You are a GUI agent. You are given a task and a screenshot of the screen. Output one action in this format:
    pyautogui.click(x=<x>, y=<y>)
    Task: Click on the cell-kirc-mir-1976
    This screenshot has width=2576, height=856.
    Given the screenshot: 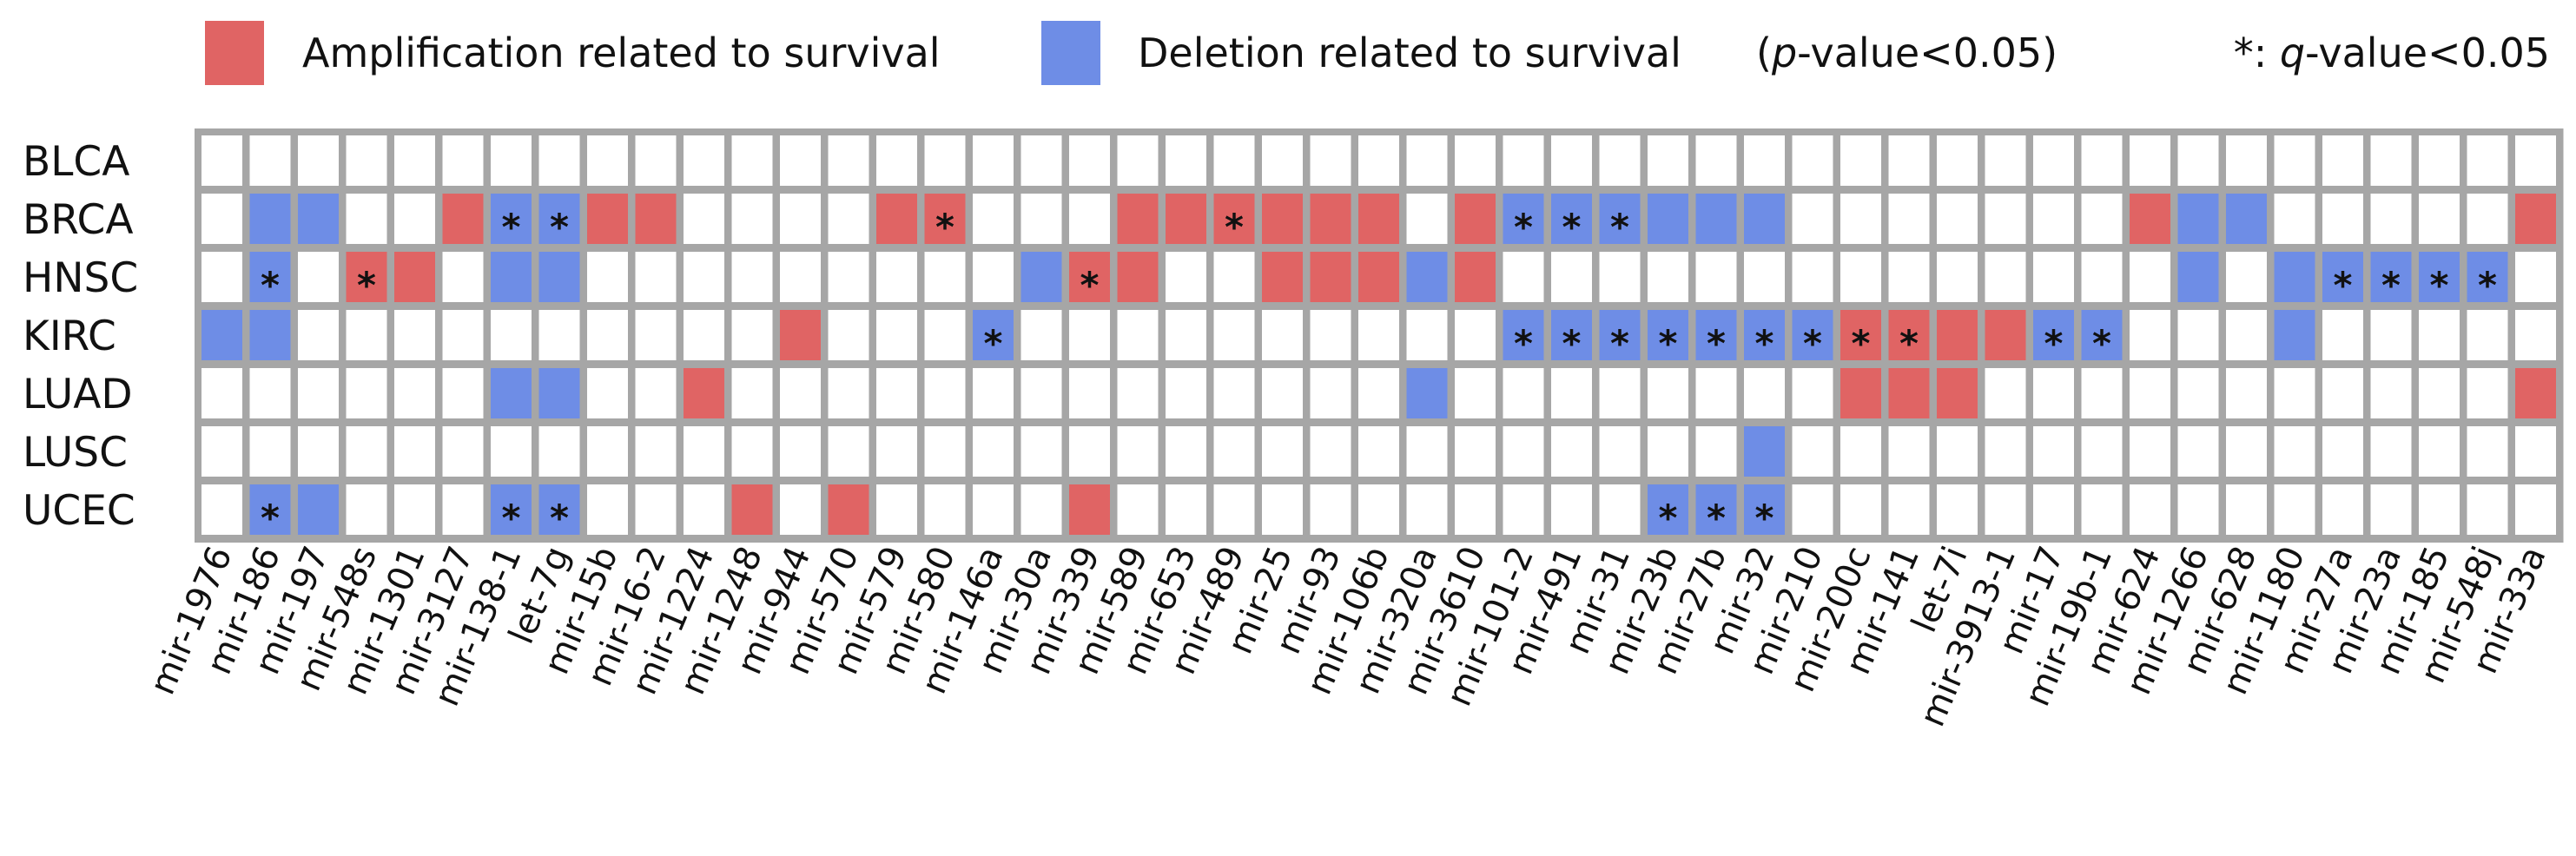 What is the action you would take?
    pyautogui.click(x=222, y=335)
    